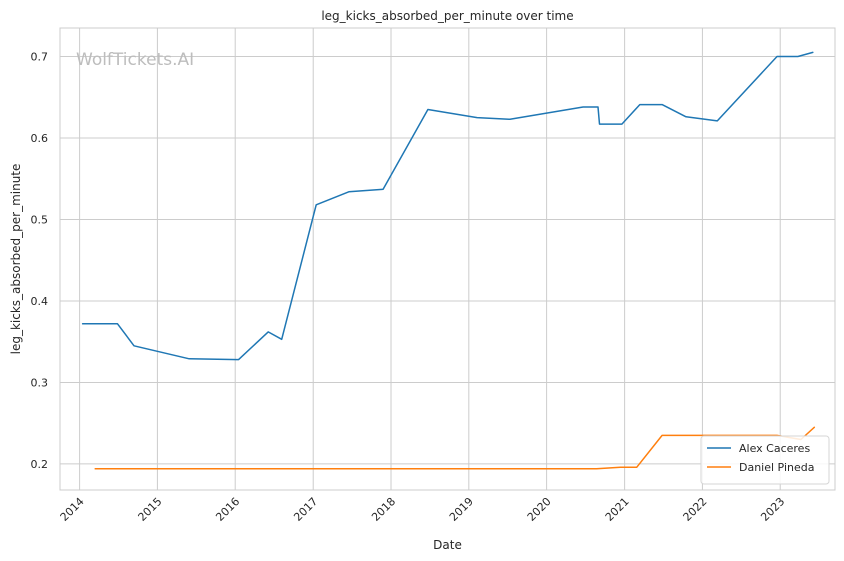 This screenshot has height=561, width=844. I want to click on x-tick-label: 2018, so click(383, 509).